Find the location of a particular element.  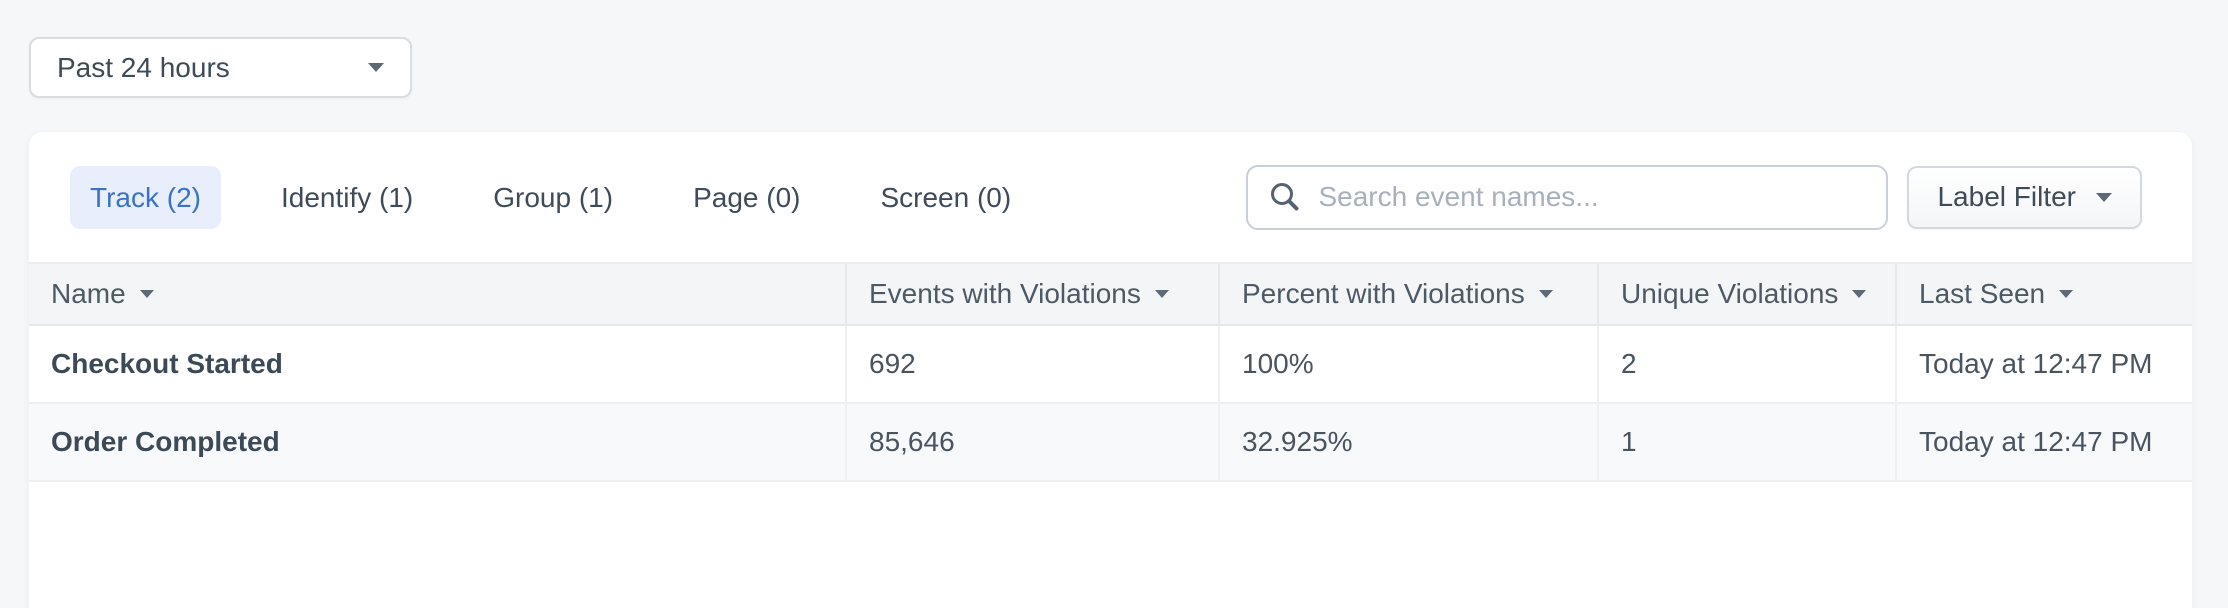

search-box is located at coordinates (1567, 197).